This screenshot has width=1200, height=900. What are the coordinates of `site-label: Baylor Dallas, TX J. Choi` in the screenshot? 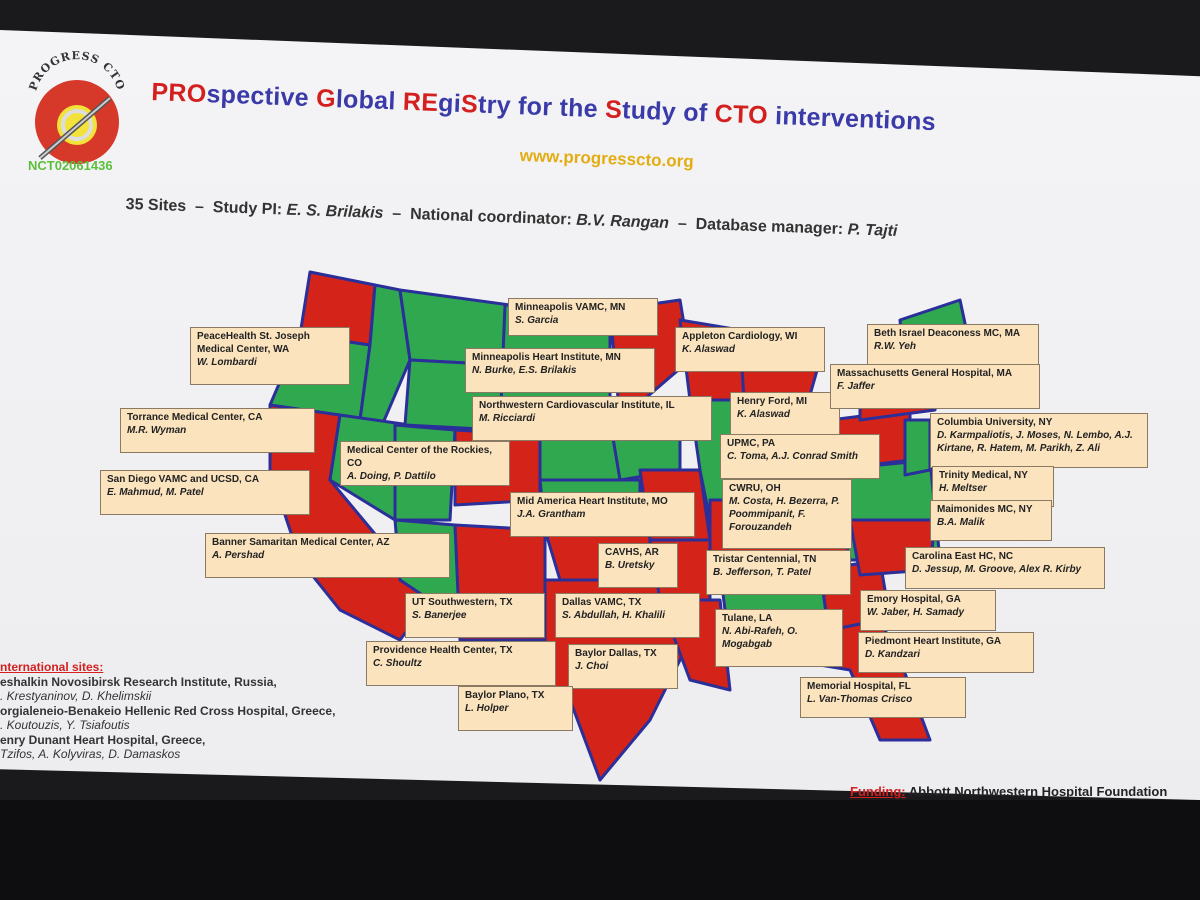 It's located at (623, 666).